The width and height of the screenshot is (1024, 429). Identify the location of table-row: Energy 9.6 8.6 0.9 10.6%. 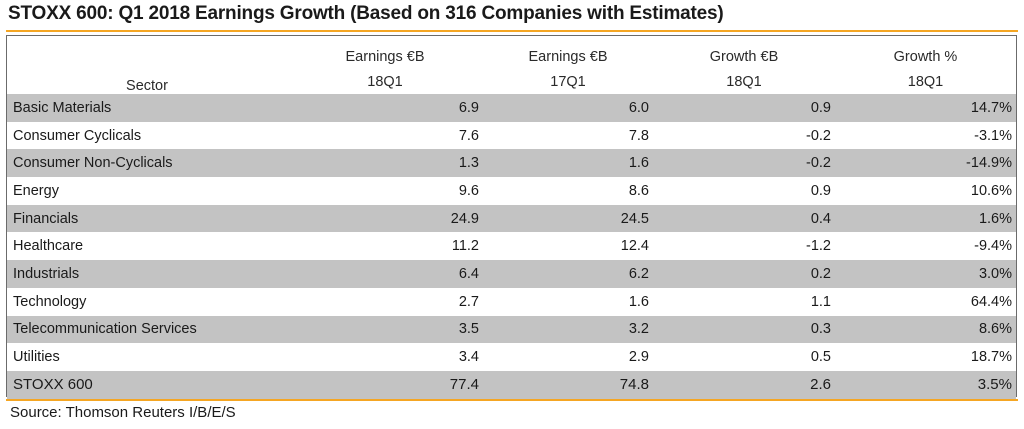
(511, 191).